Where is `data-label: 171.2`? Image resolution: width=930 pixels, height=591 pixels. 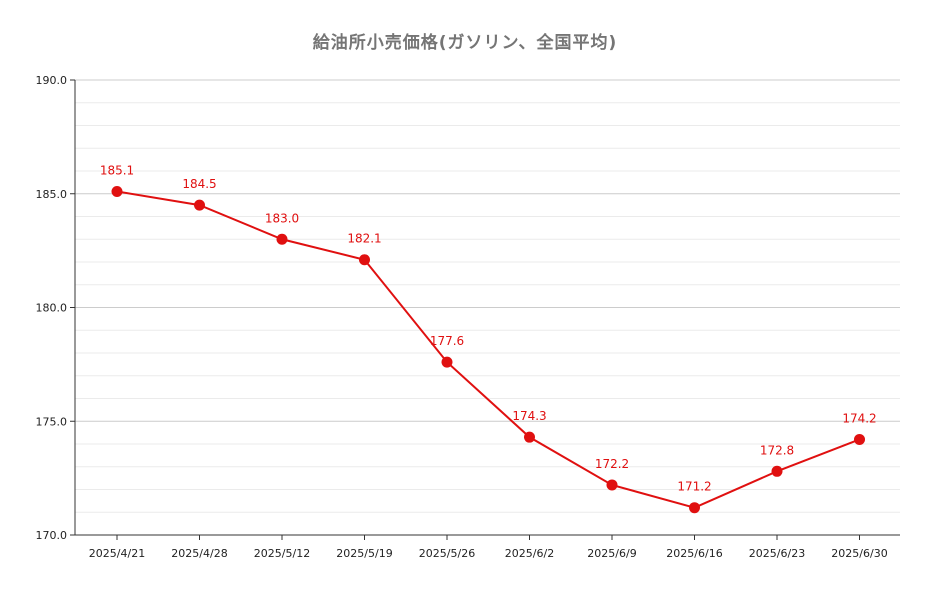 data-label: 171.2 is located at coordinates (694, 487).